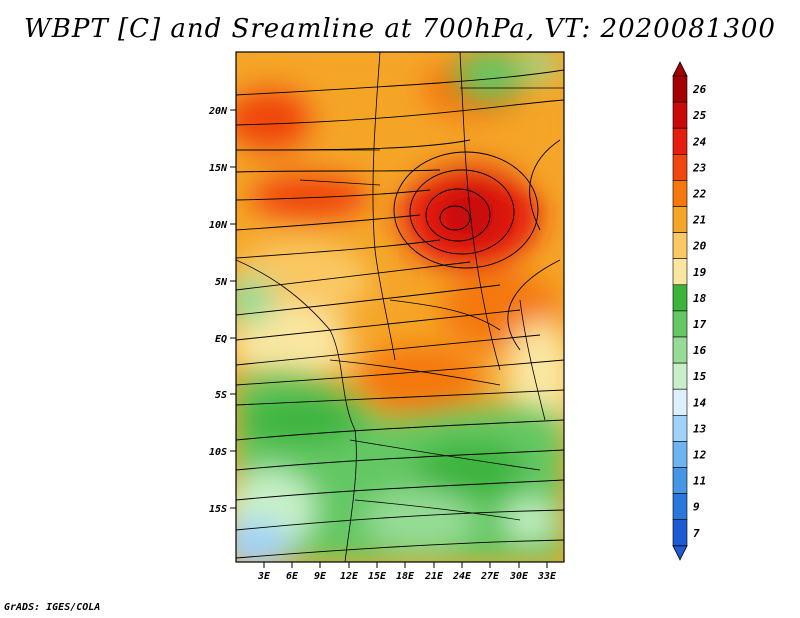 The image size is (800, 618). Describe the element at coordinates (405, 576) in the screenshot. I see `lon-tick-label: 18E` at that location.